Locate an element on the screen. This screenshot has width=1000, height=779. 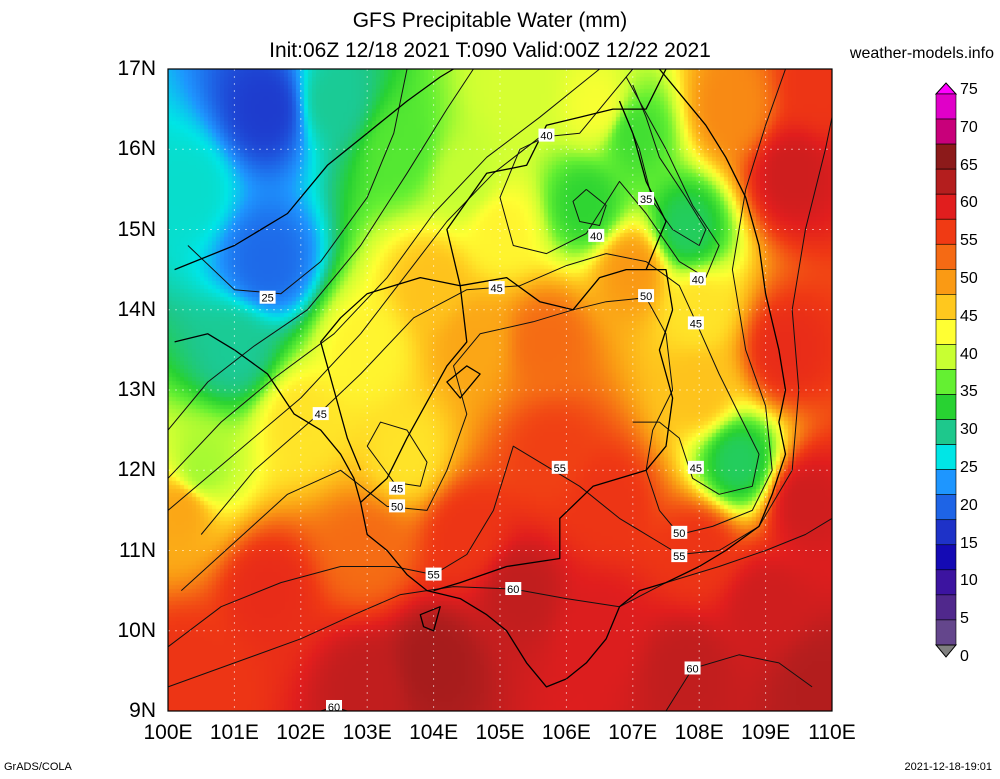
colorbar-min-arrow is located at coordinates (946, 651).